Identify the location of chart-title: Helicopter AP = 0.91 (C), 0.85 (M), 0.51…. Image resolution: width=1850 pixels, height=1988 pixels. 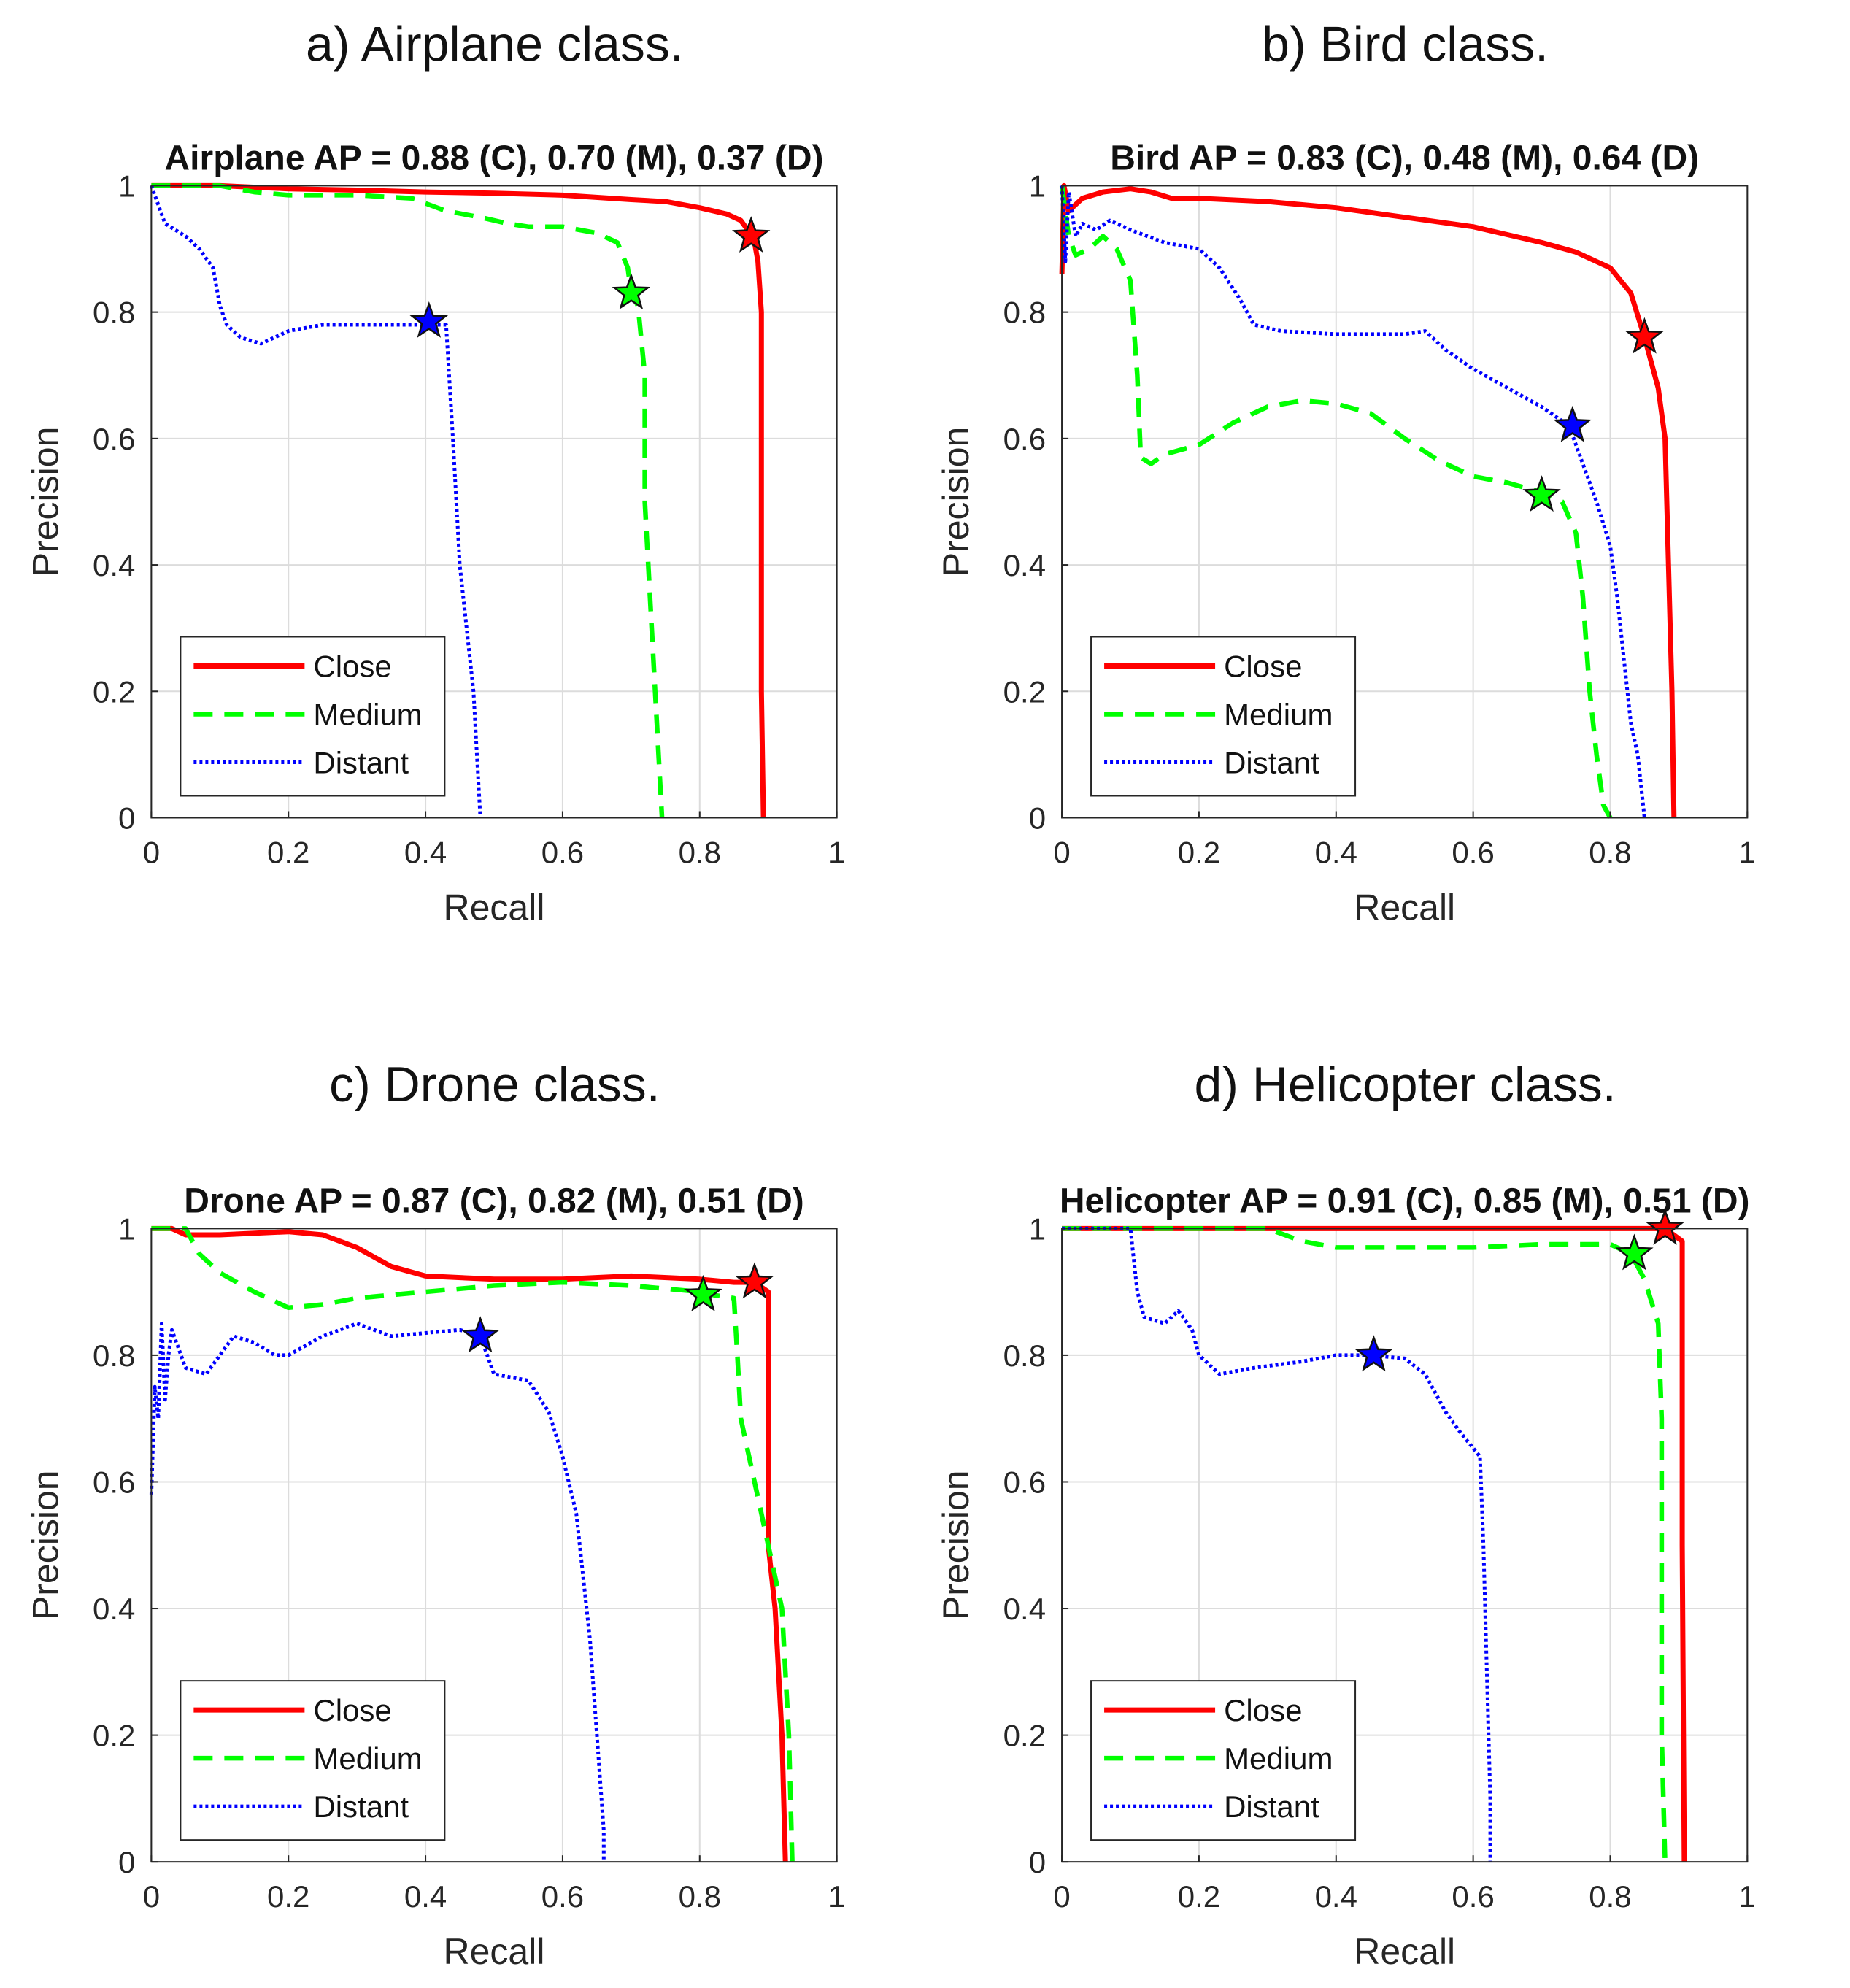
(1405, 1201).